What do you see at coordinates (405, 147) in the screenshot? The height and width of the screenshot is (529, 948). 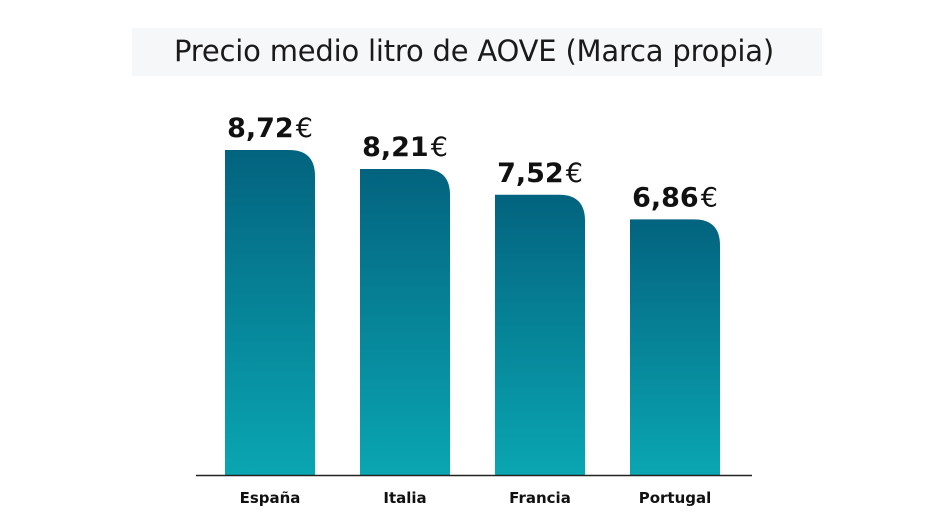 I see `value-label: 8,21€` at bounding box center [405, 147].